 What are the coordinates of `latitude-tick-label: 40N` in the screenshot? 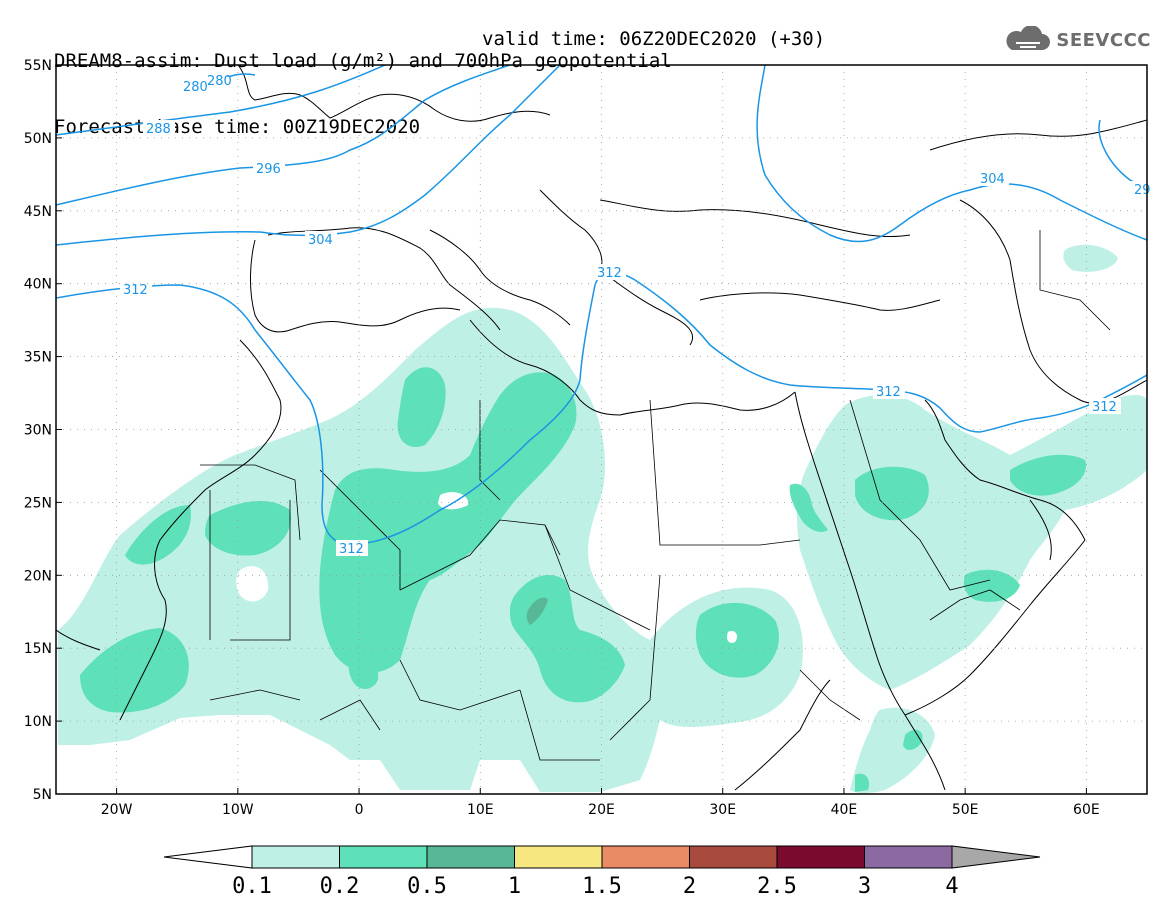 It's located at (38, 285).